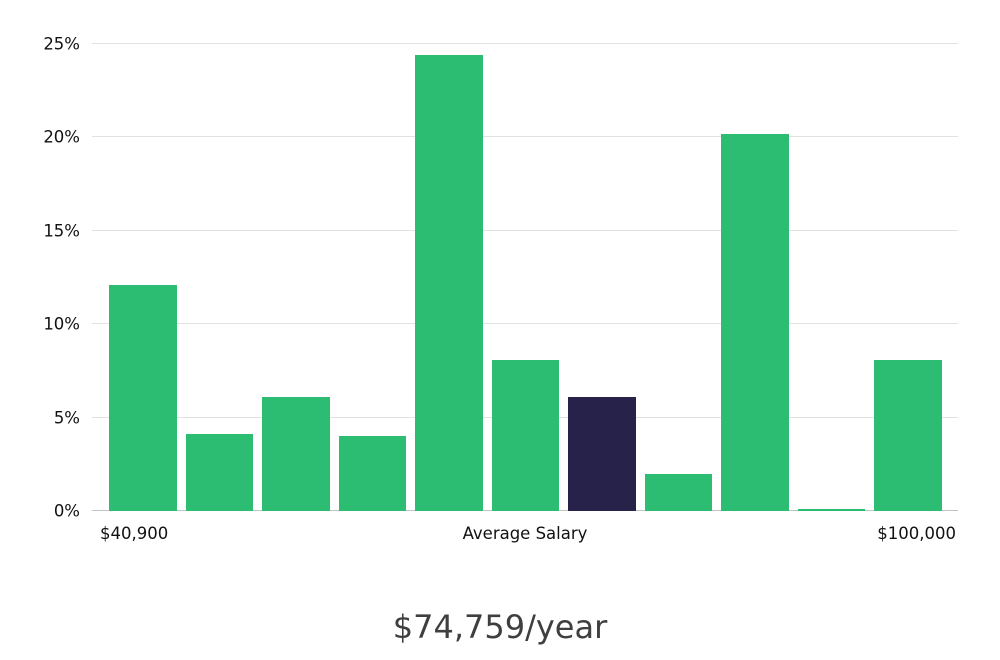 Image resolution: width=1000 pixels, height=660 pixels. What do you see at coordinates (61, 137) in the screenshot?
I see `y-tick-label: 20%` at bounding box center [61, 137].